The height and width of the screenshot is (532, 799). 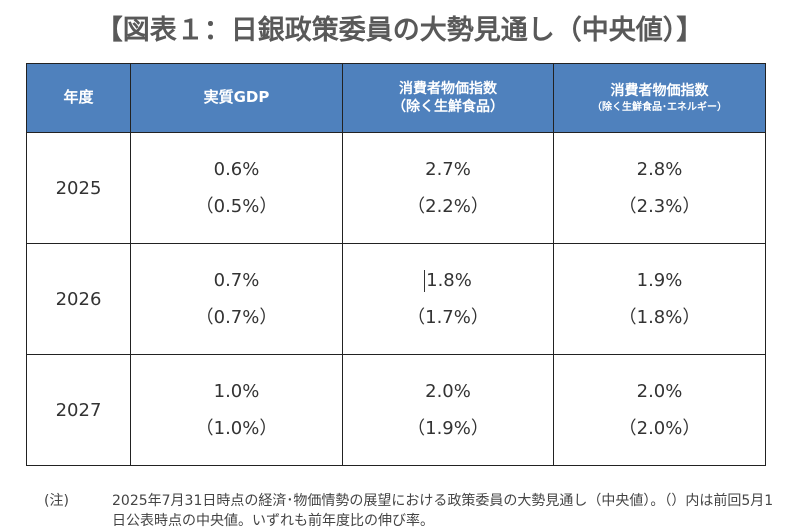 What do you see at coordinates (236, 299) in the screenshot?
I see `gdp-cell: 0.7% （0.7%）` at bounding box center [236, 299].